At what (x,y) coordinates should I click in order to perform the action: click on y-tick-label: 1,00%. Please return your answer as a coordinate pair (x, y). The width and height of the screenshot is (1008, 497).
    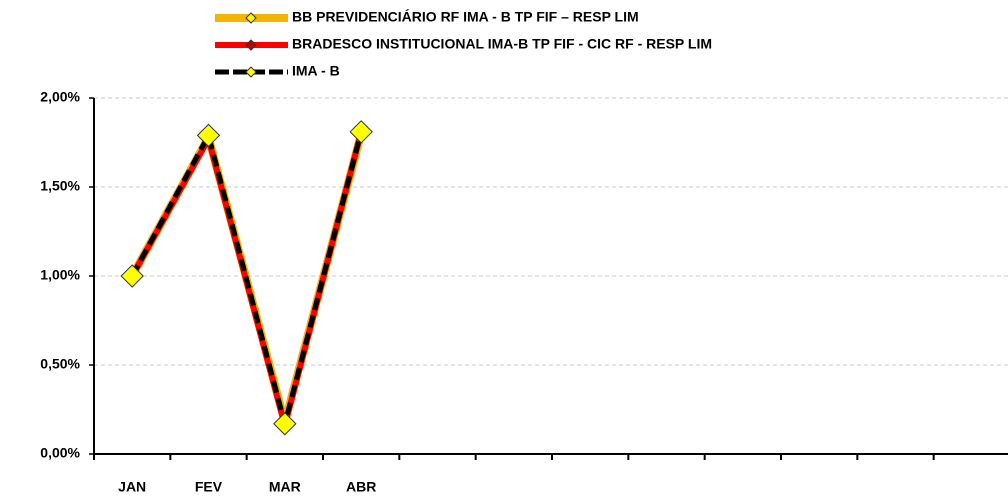
    Looking at the image, I should click on (60, 275).